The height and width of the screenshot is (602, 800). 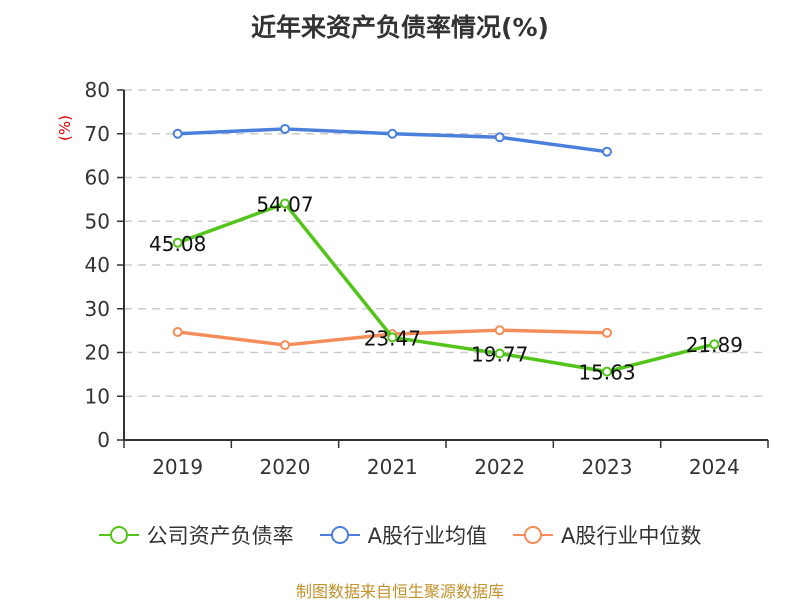 I want to click on legend-blue-circle-icon, so click(x=339, y=535).